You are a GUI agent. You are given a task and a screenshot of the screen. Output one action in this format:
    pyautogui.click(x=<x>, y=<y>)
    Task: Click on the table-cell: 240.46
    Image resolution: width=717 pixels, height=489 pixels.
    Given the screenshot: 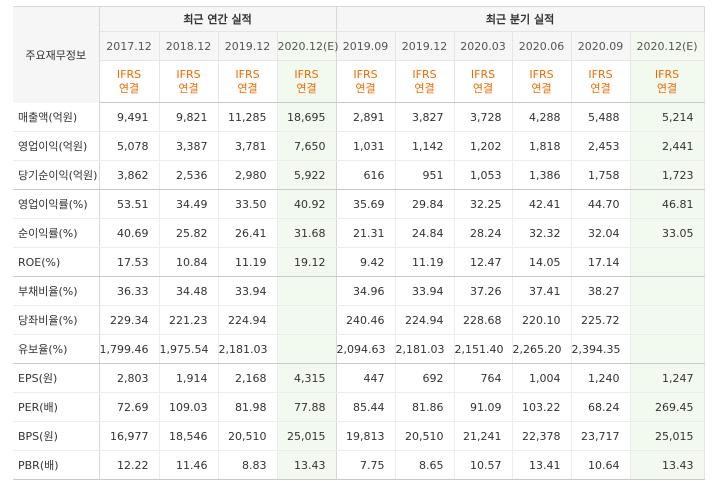 What is the action you would take?
    pyautogui.click(x=365, y=320)
    